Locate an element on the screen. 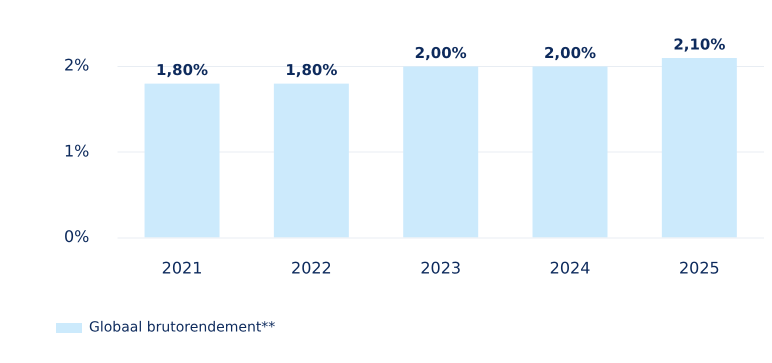  y-tick-label: 2% is located at coordinates (77, 65).